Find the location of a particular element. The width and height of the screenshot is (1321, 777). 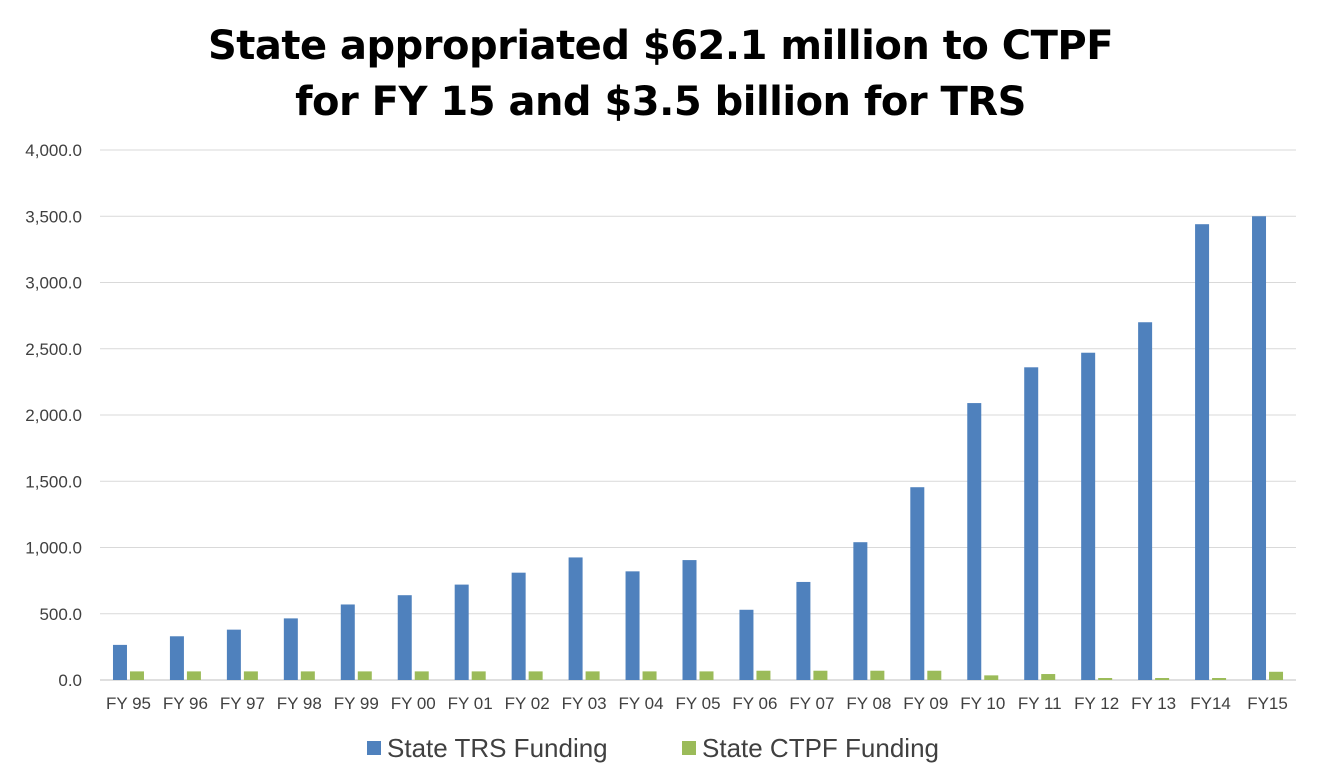

x-tick-label: FY 11 is located at coordinates (1040, 703).